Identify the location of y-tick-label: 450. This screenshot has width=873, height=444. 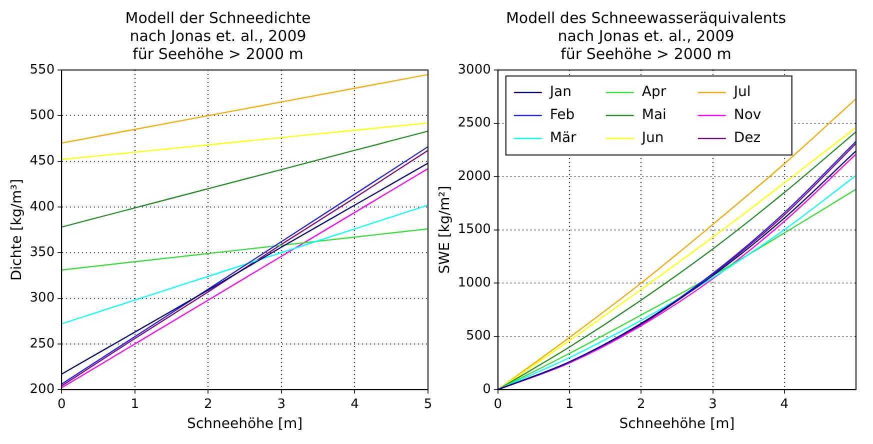
(42, 161).